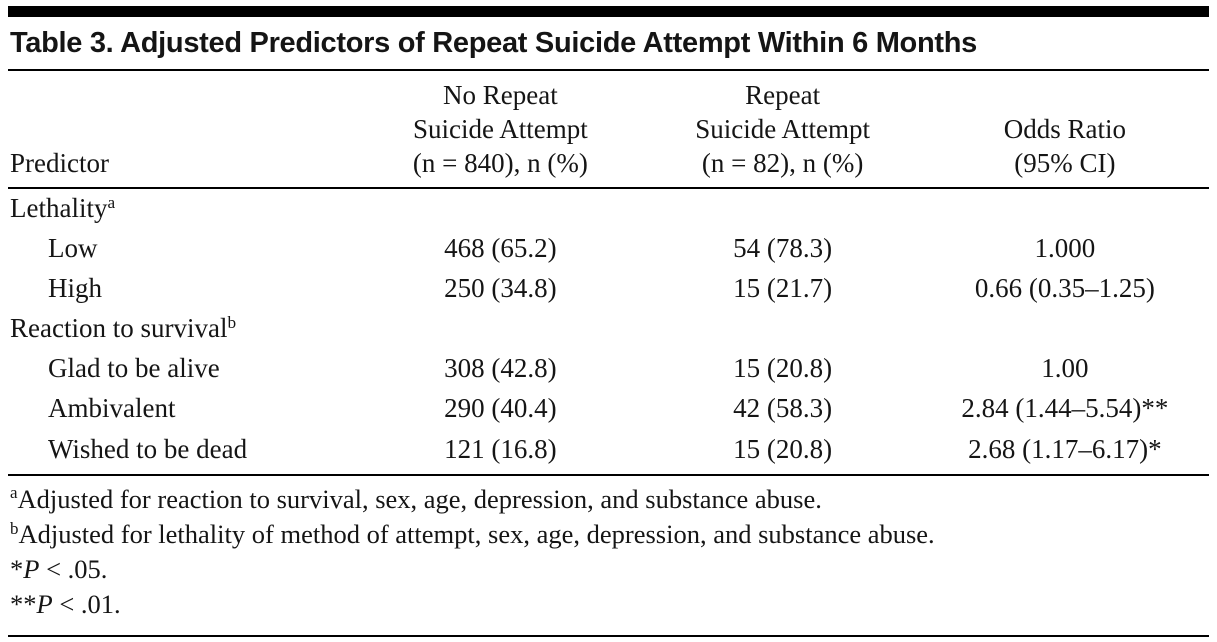  I want to click on top-rule-thick, so click(608, 11).